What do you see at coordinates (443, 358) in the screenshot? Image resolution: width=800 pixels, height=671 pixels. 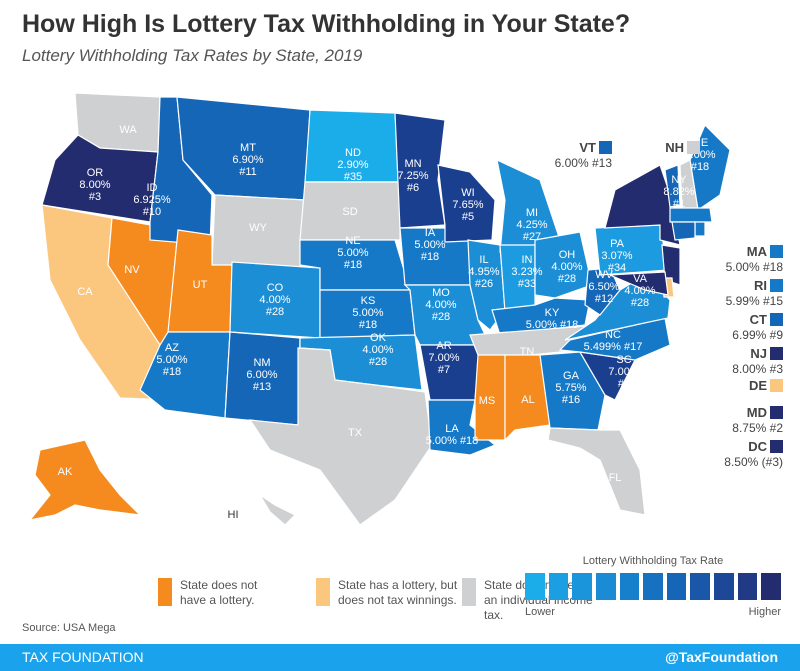 I see `state-label-ar: AR 7.00% #7` at bounding box center [443, 358].